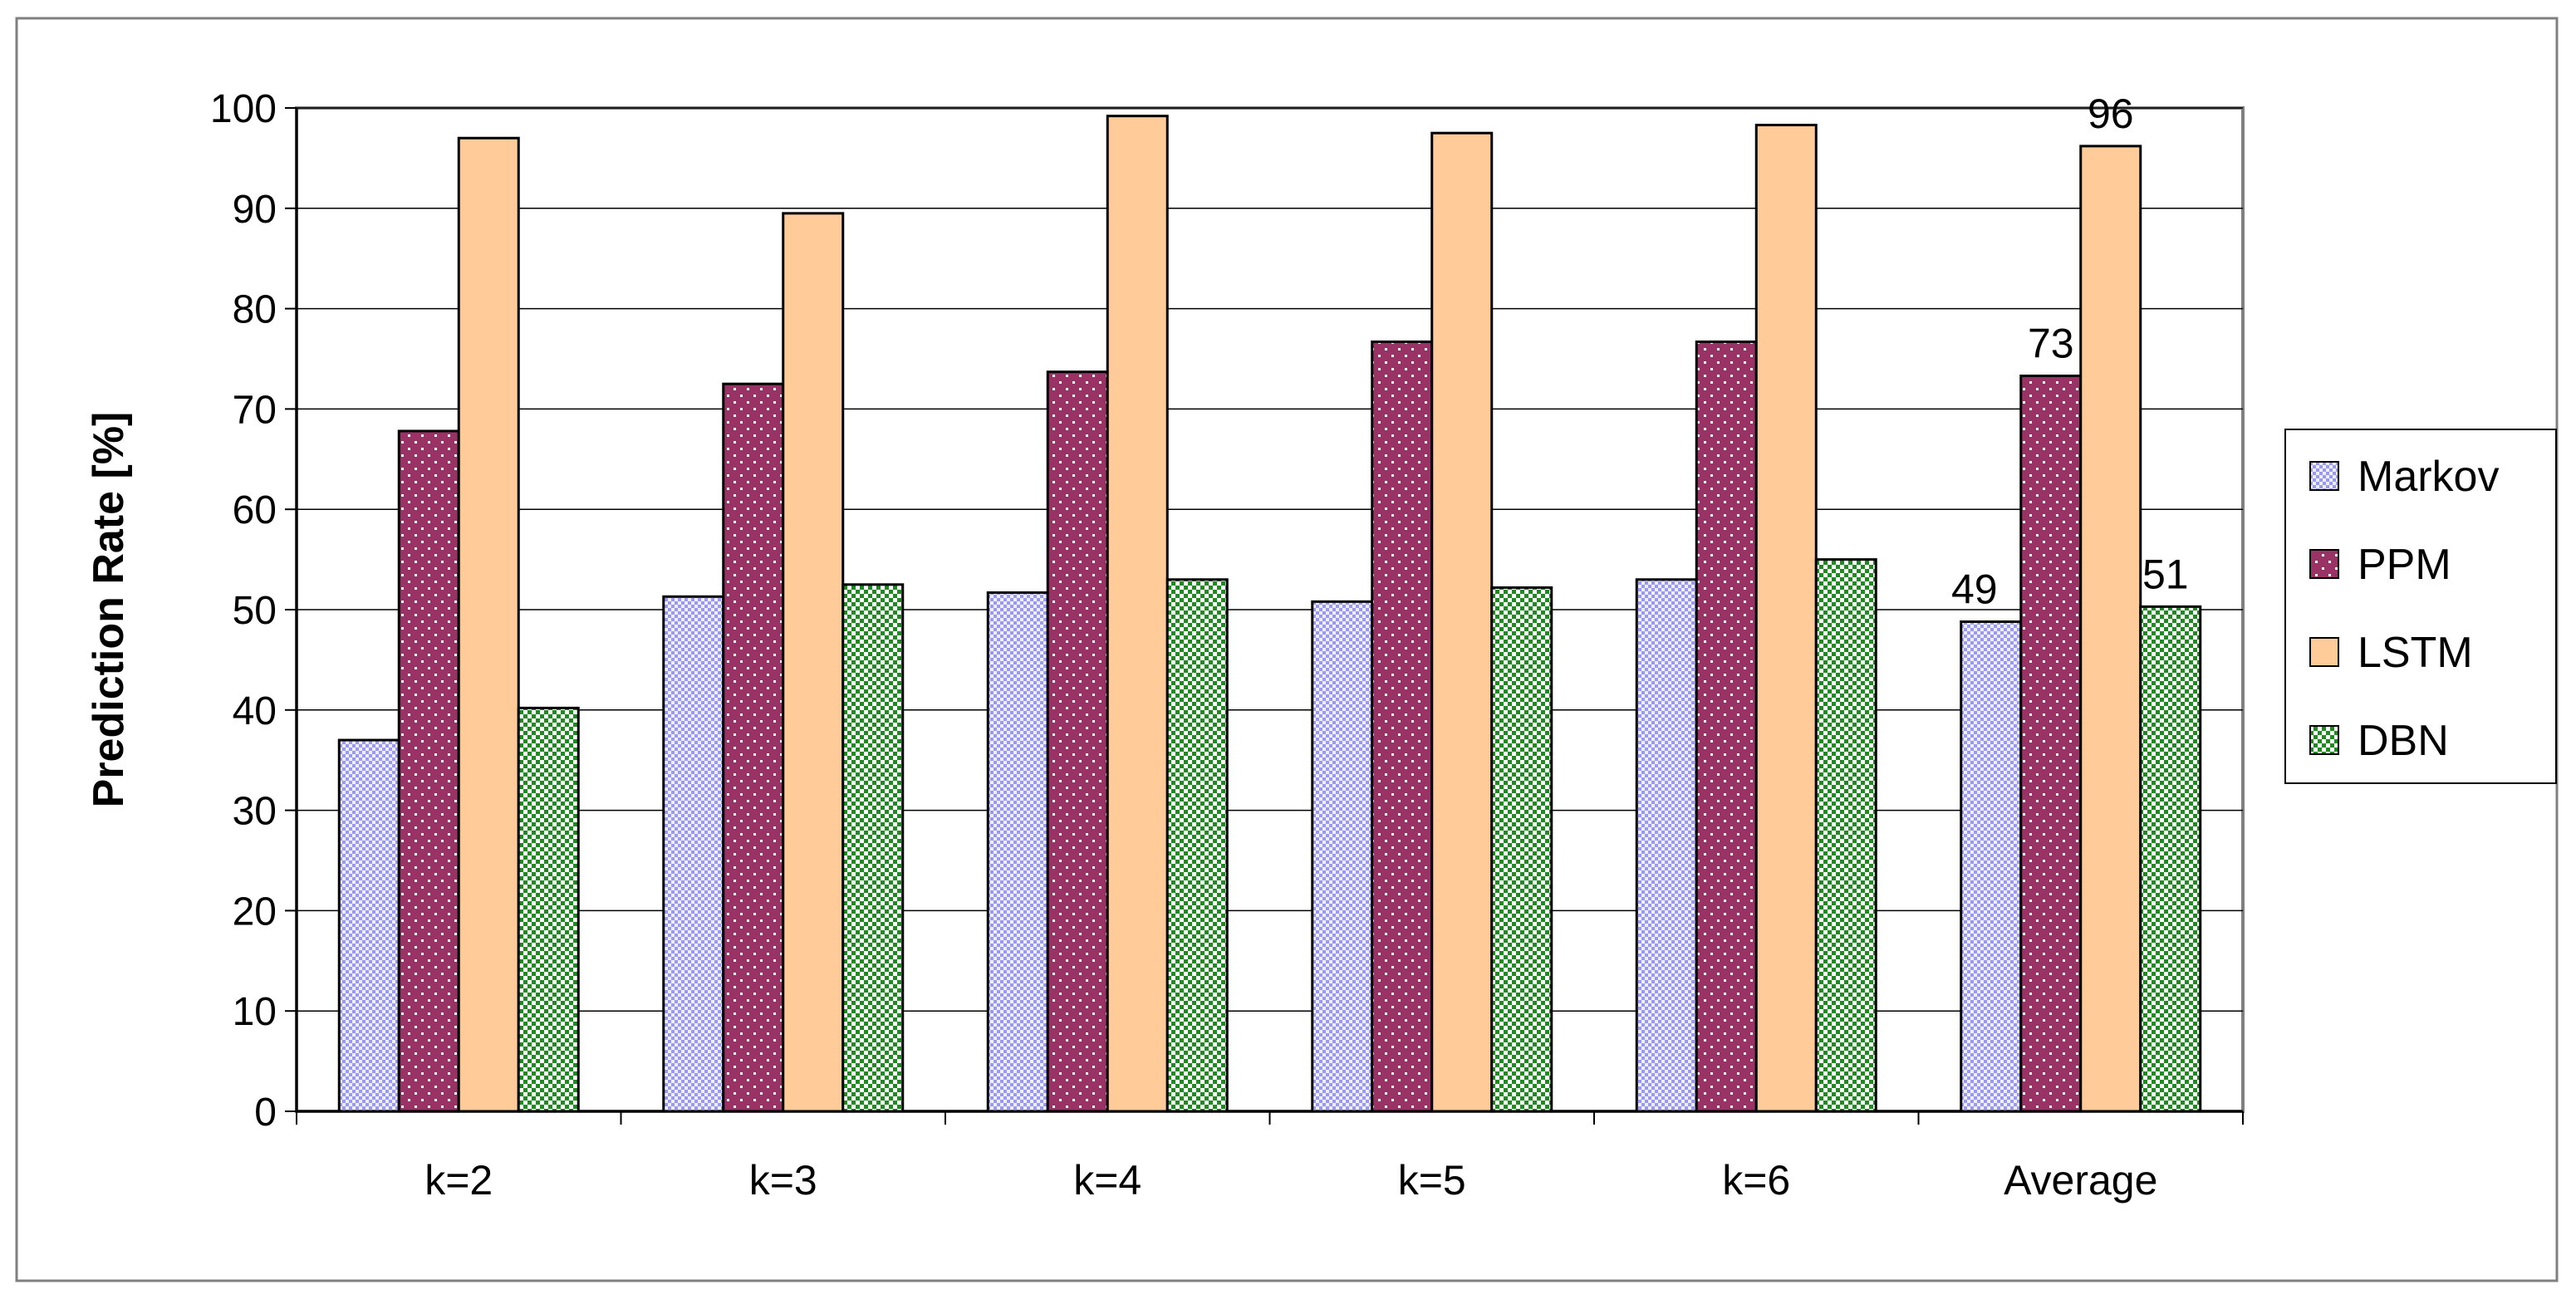 The height and width of the screenshot is (1309, 2576). I want to click on data-label: 96, so click(2111, 114).